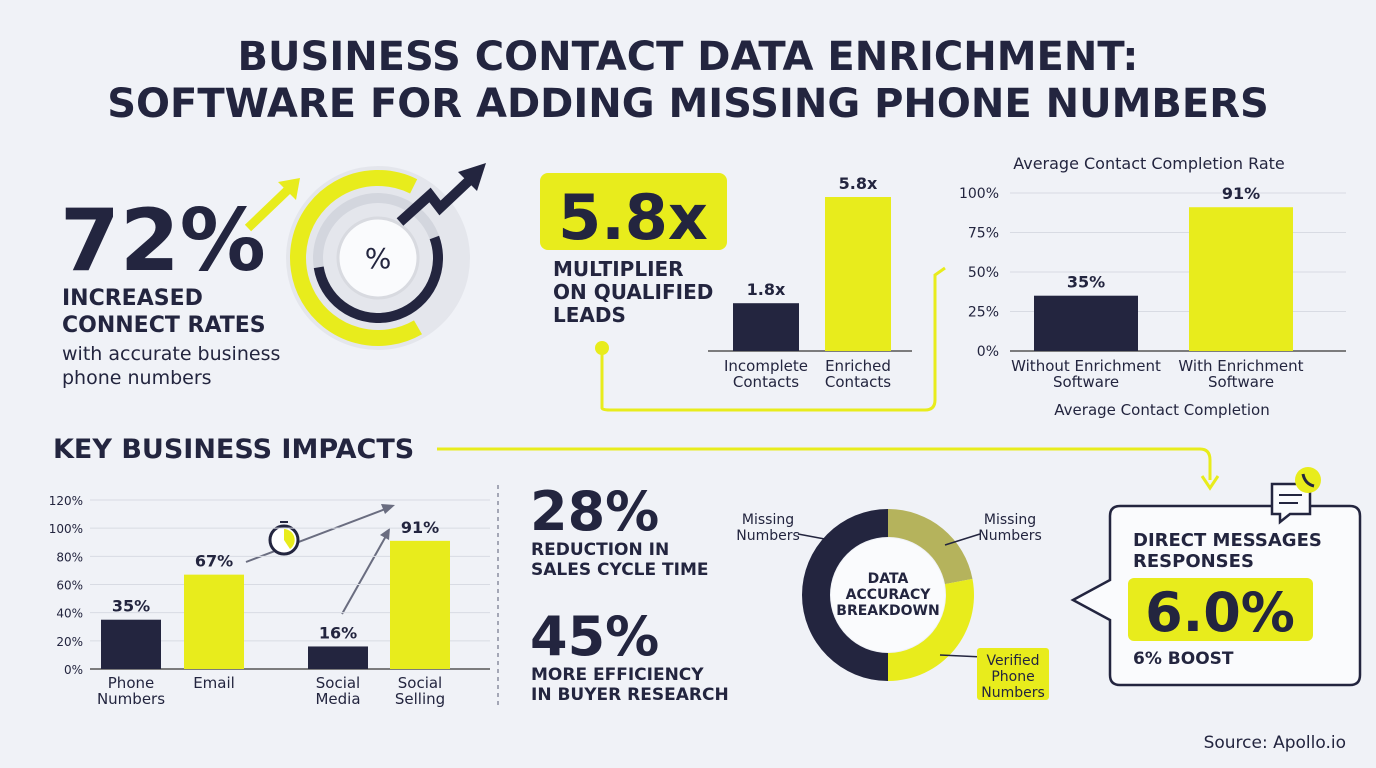 The height and width of the screenshot is (768, 1376). Describe the element at coordinates (1227, 540) in the screenshot. I see `callout-title: DIRECT MESSAGES` at that location.